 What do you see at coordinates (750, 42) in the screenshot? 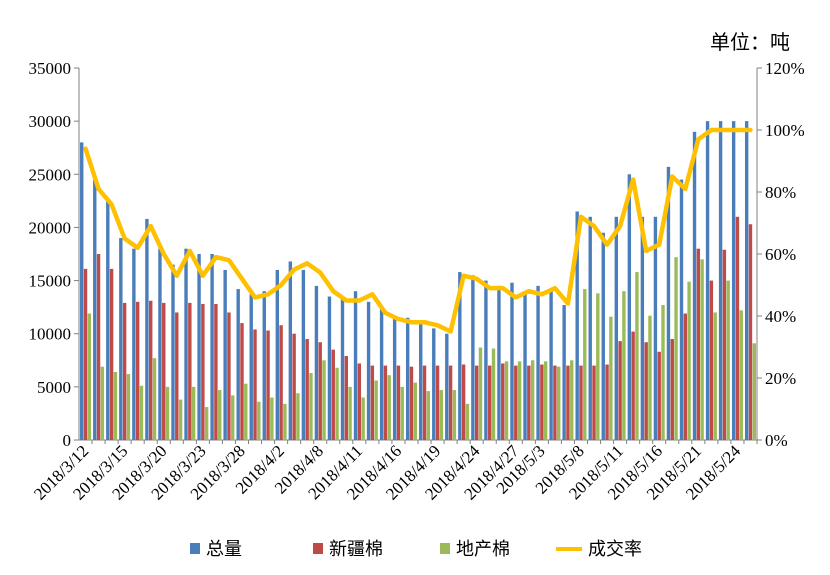
I see `unit-label: 单位：吨` at bounding box center [750, 42].